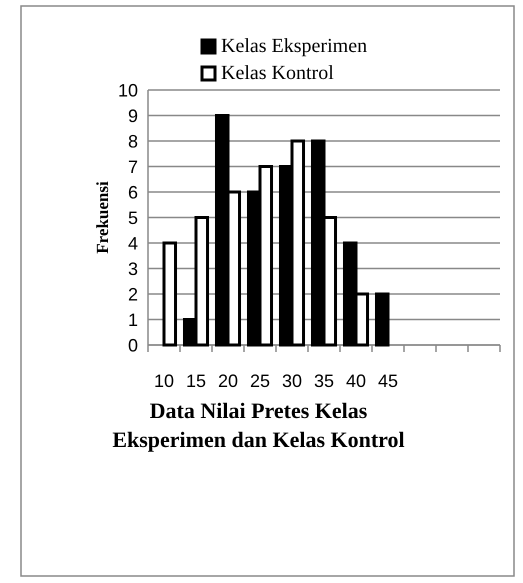 The height and width of the screenshot is (583, 523). I want to click on y-tick-label: 7, so click(133, 166).